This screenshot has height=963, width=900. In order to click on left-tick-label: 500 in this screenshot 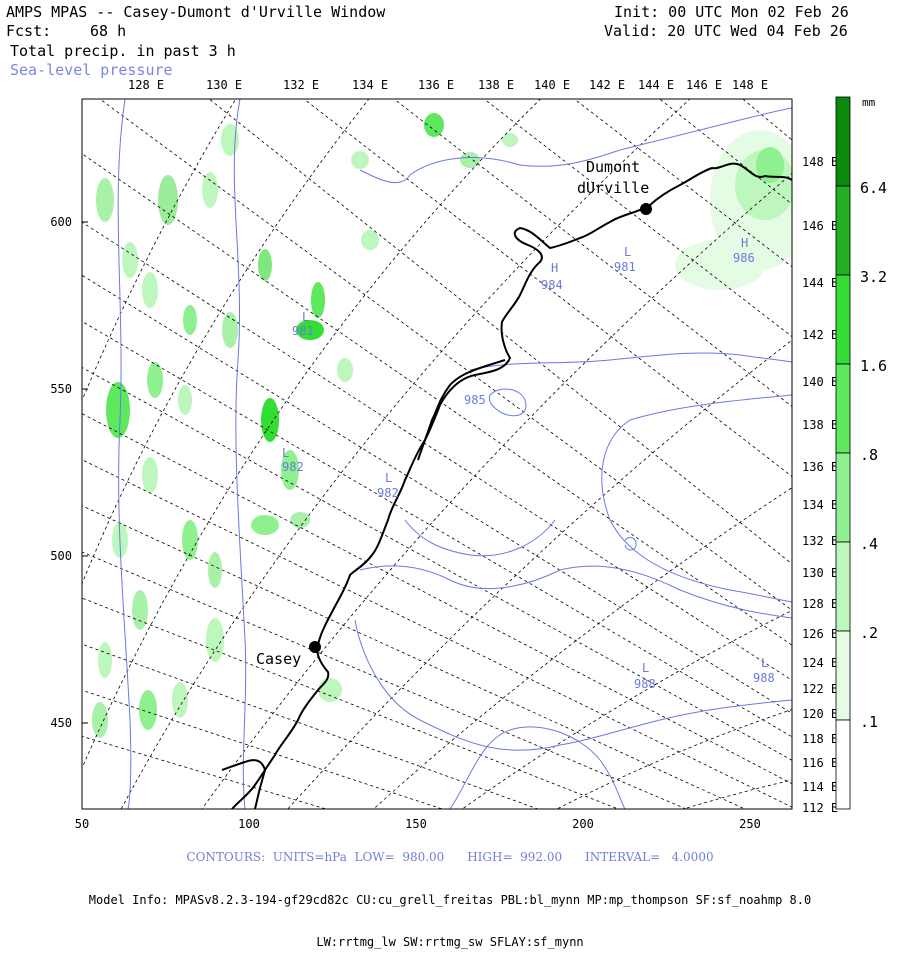, I will do `click(61, 556)`.